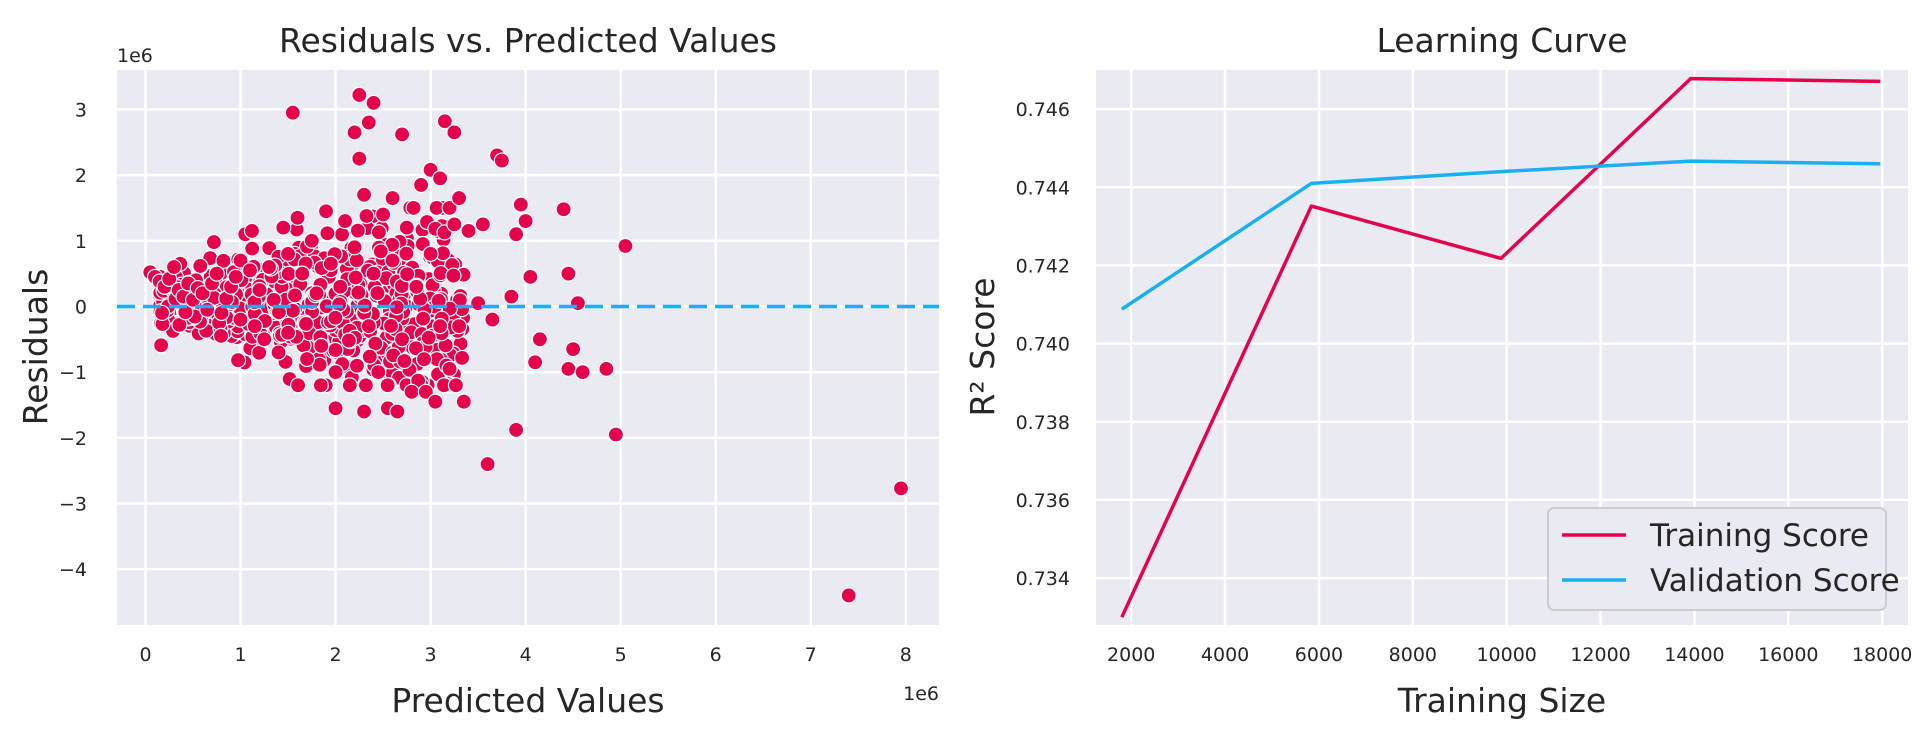  I want to click on y-tick-label: 3, so click(81, 110).